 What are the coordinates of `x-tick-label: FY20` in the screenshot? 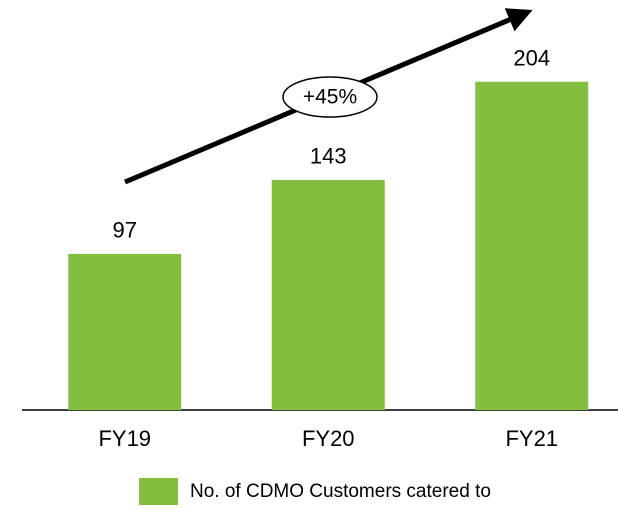 It's located at (328, 438).